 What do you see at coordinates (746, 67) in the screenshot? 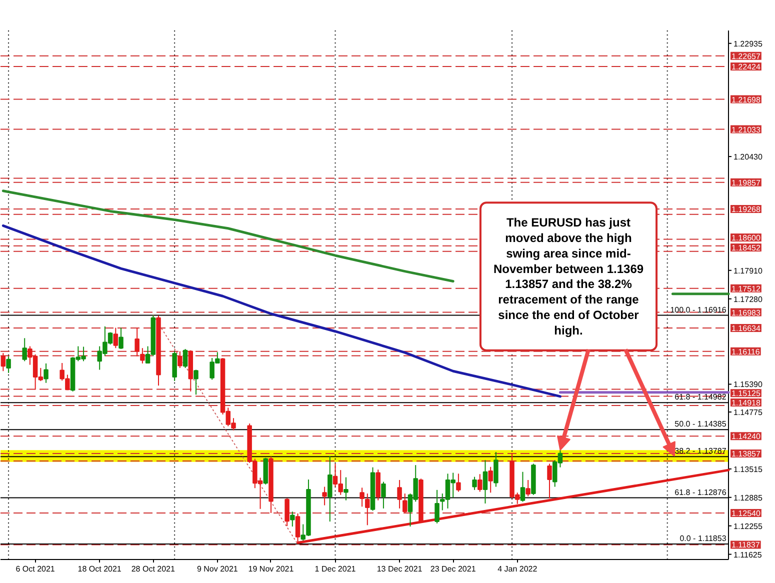
I see `ref-line-label: 1.22424` at bounding box center [746, 67].